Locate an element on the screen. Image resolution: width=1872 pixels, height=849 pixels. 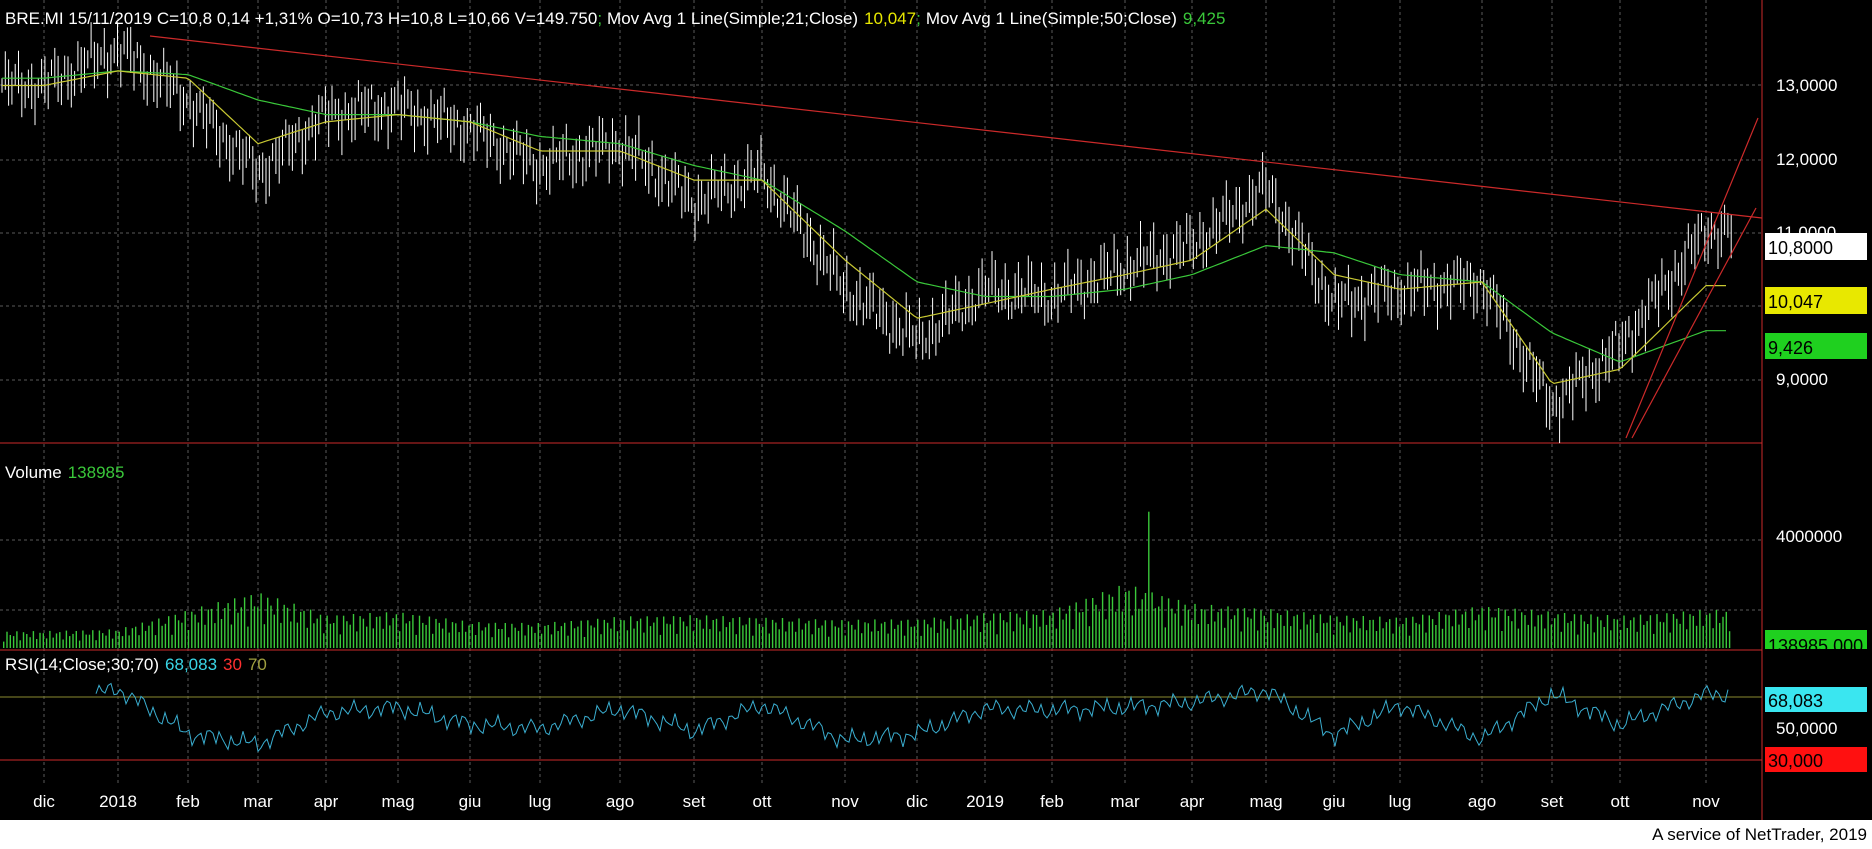
time-axis-label: feb is located at coordinates (1052, 801).